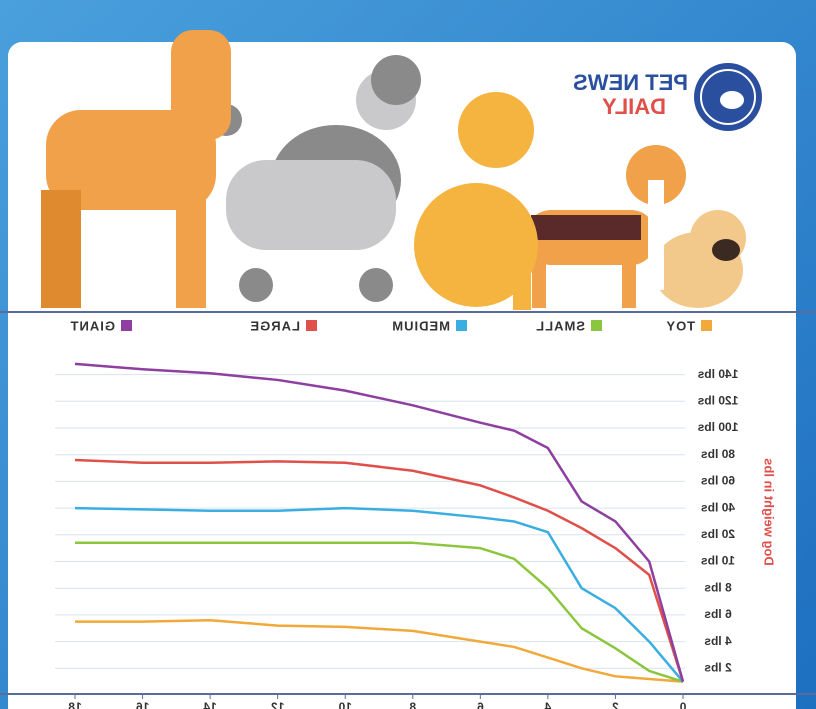 This screenshot has width=816, height=709. Describe the element at coordinates (717, 374) in the screenshot. I see `y-tick-label: 140 lbs` at that location.